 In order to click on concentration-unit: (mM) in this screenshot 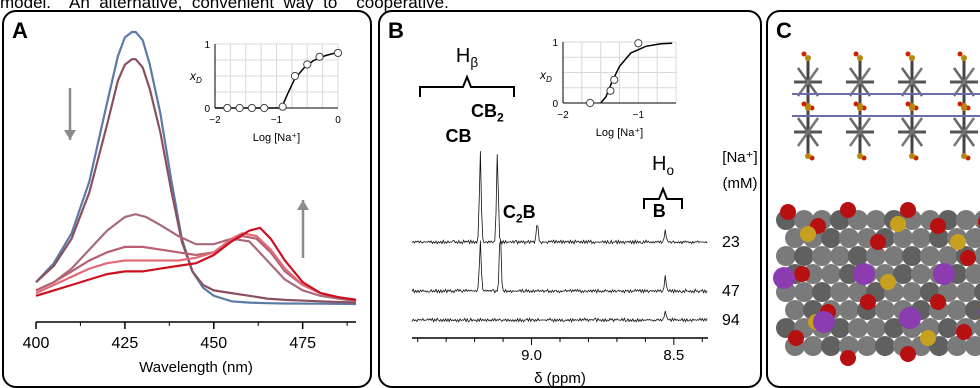, I will do `click(740, 183)`.